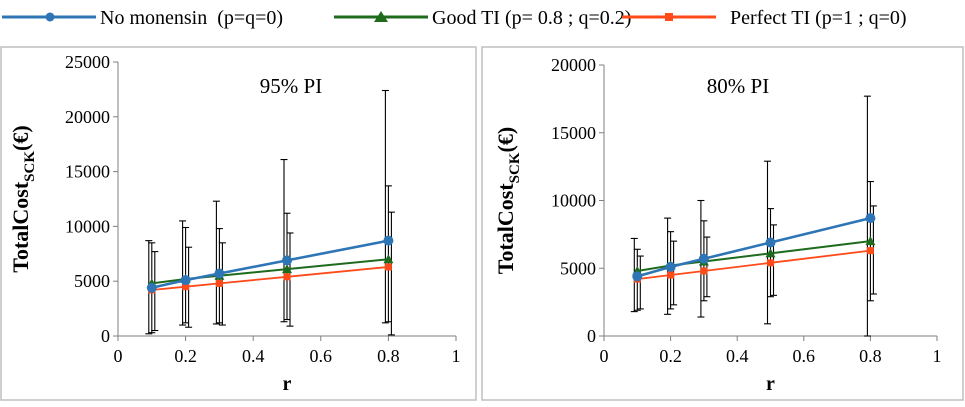 The height and width of the screenshot is (407, 965). Describe the element at coordinates (50, 17) in the screenshot. I see `legend-marker-no-monensin` at that location.